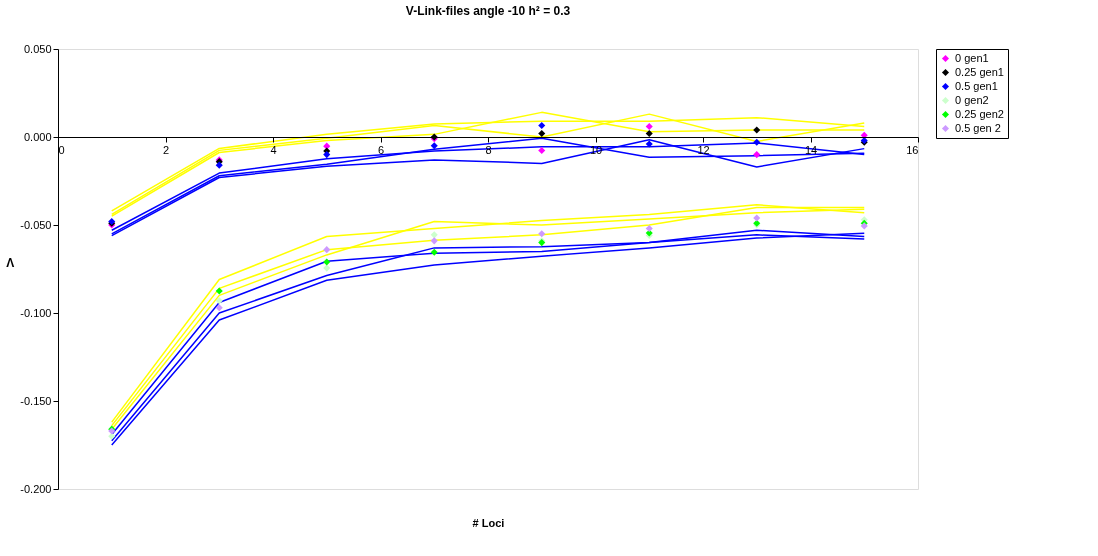 The height and width of the screenshot is (556, 1098). I want to click on x-tick-label: 4, so click(273, 149).